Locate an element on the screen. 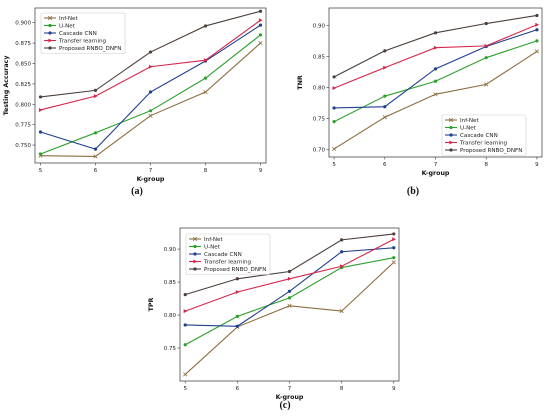 This screenshot has height=418, width=550. series-inf-net is located at coordinates (435, 100).